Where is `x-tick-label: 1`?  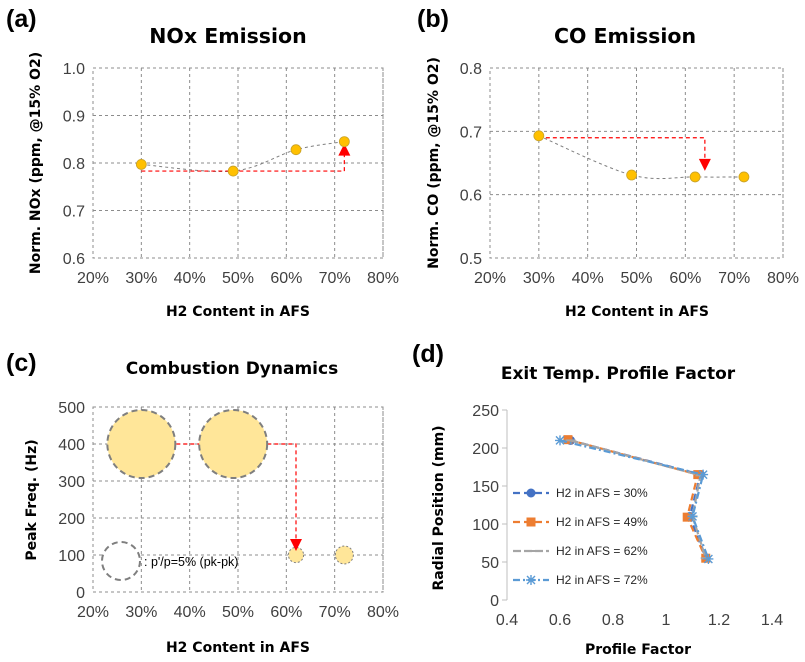
x-tick-label: 1 is located at coordinates (666, 620).